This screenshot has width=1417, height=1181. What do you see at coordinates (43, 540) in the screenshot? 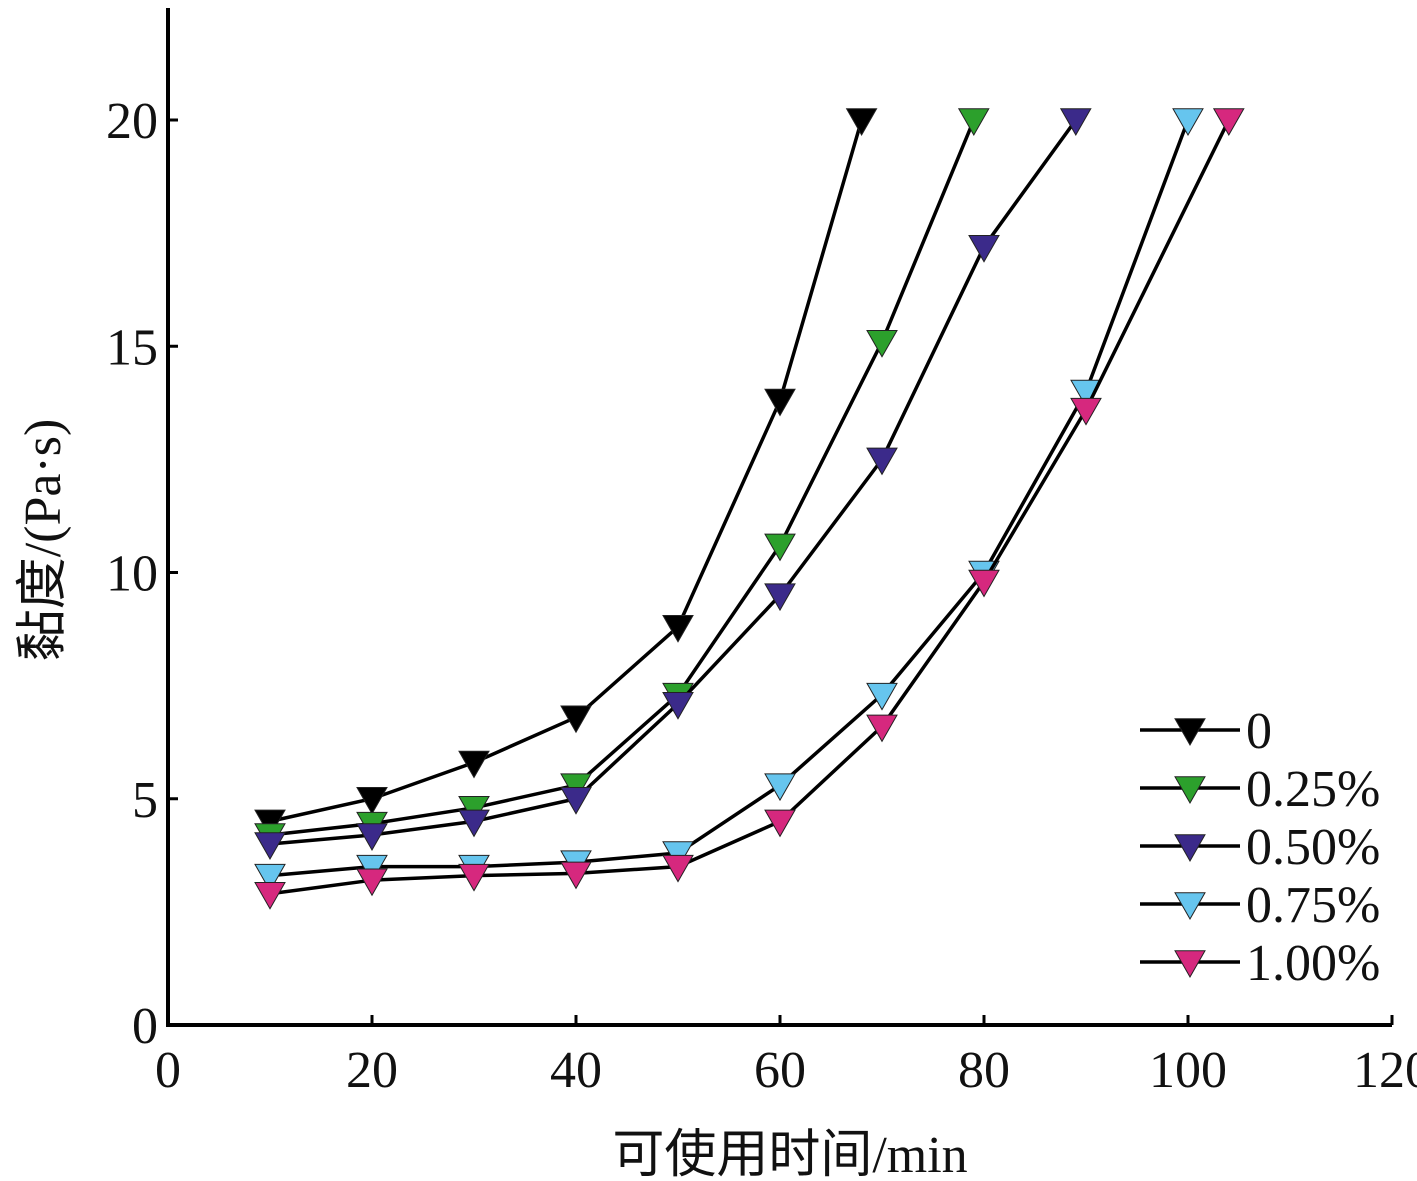
I see `y-axis-label: 黏度/(Pa·s)` at bounding box center [43, 540].